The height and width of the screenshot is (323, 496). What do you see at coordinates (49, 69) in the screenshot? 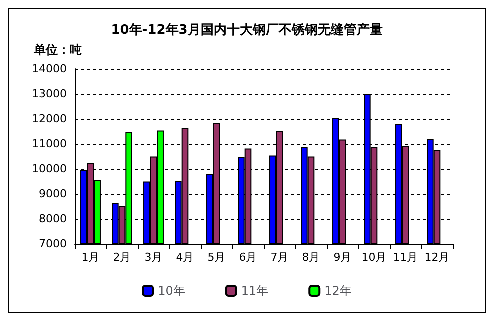
I see `y-tick-label: 14000` at bounding box center [49, 69].